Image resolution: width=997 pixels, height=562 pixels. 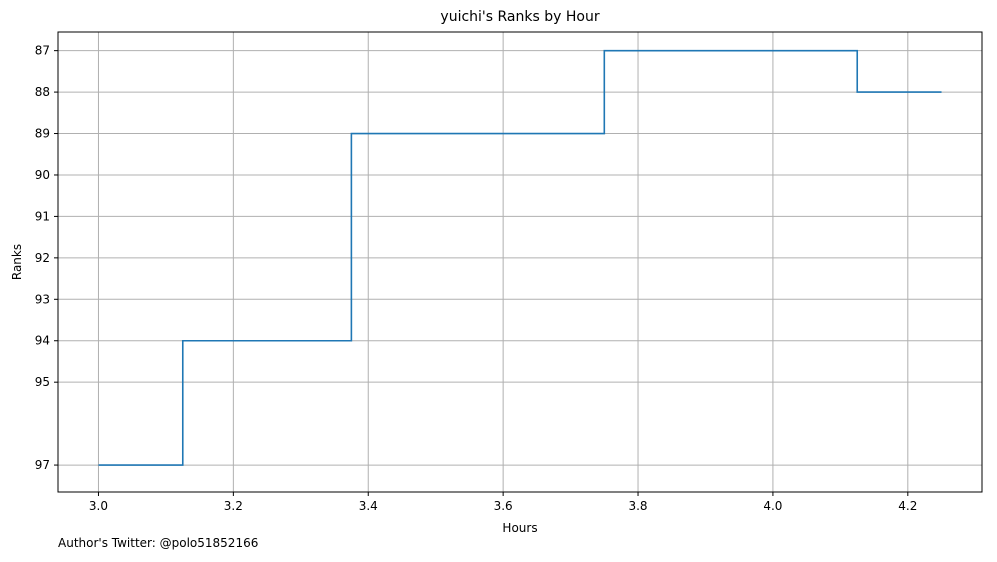 I want to click on y-tick-label: 95, so click(x=42, y=382).